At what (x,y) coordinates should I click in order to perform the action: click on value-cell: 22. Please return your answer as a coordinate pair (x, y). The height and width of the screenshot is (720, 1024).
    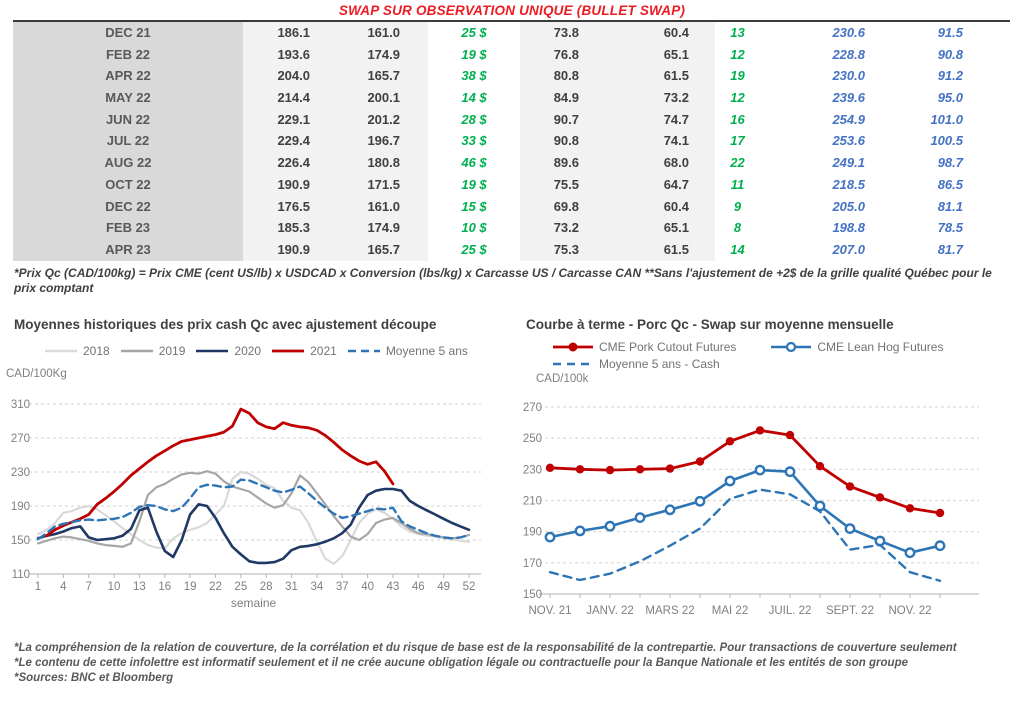
    Looking at the image, I should click on (737, 163).